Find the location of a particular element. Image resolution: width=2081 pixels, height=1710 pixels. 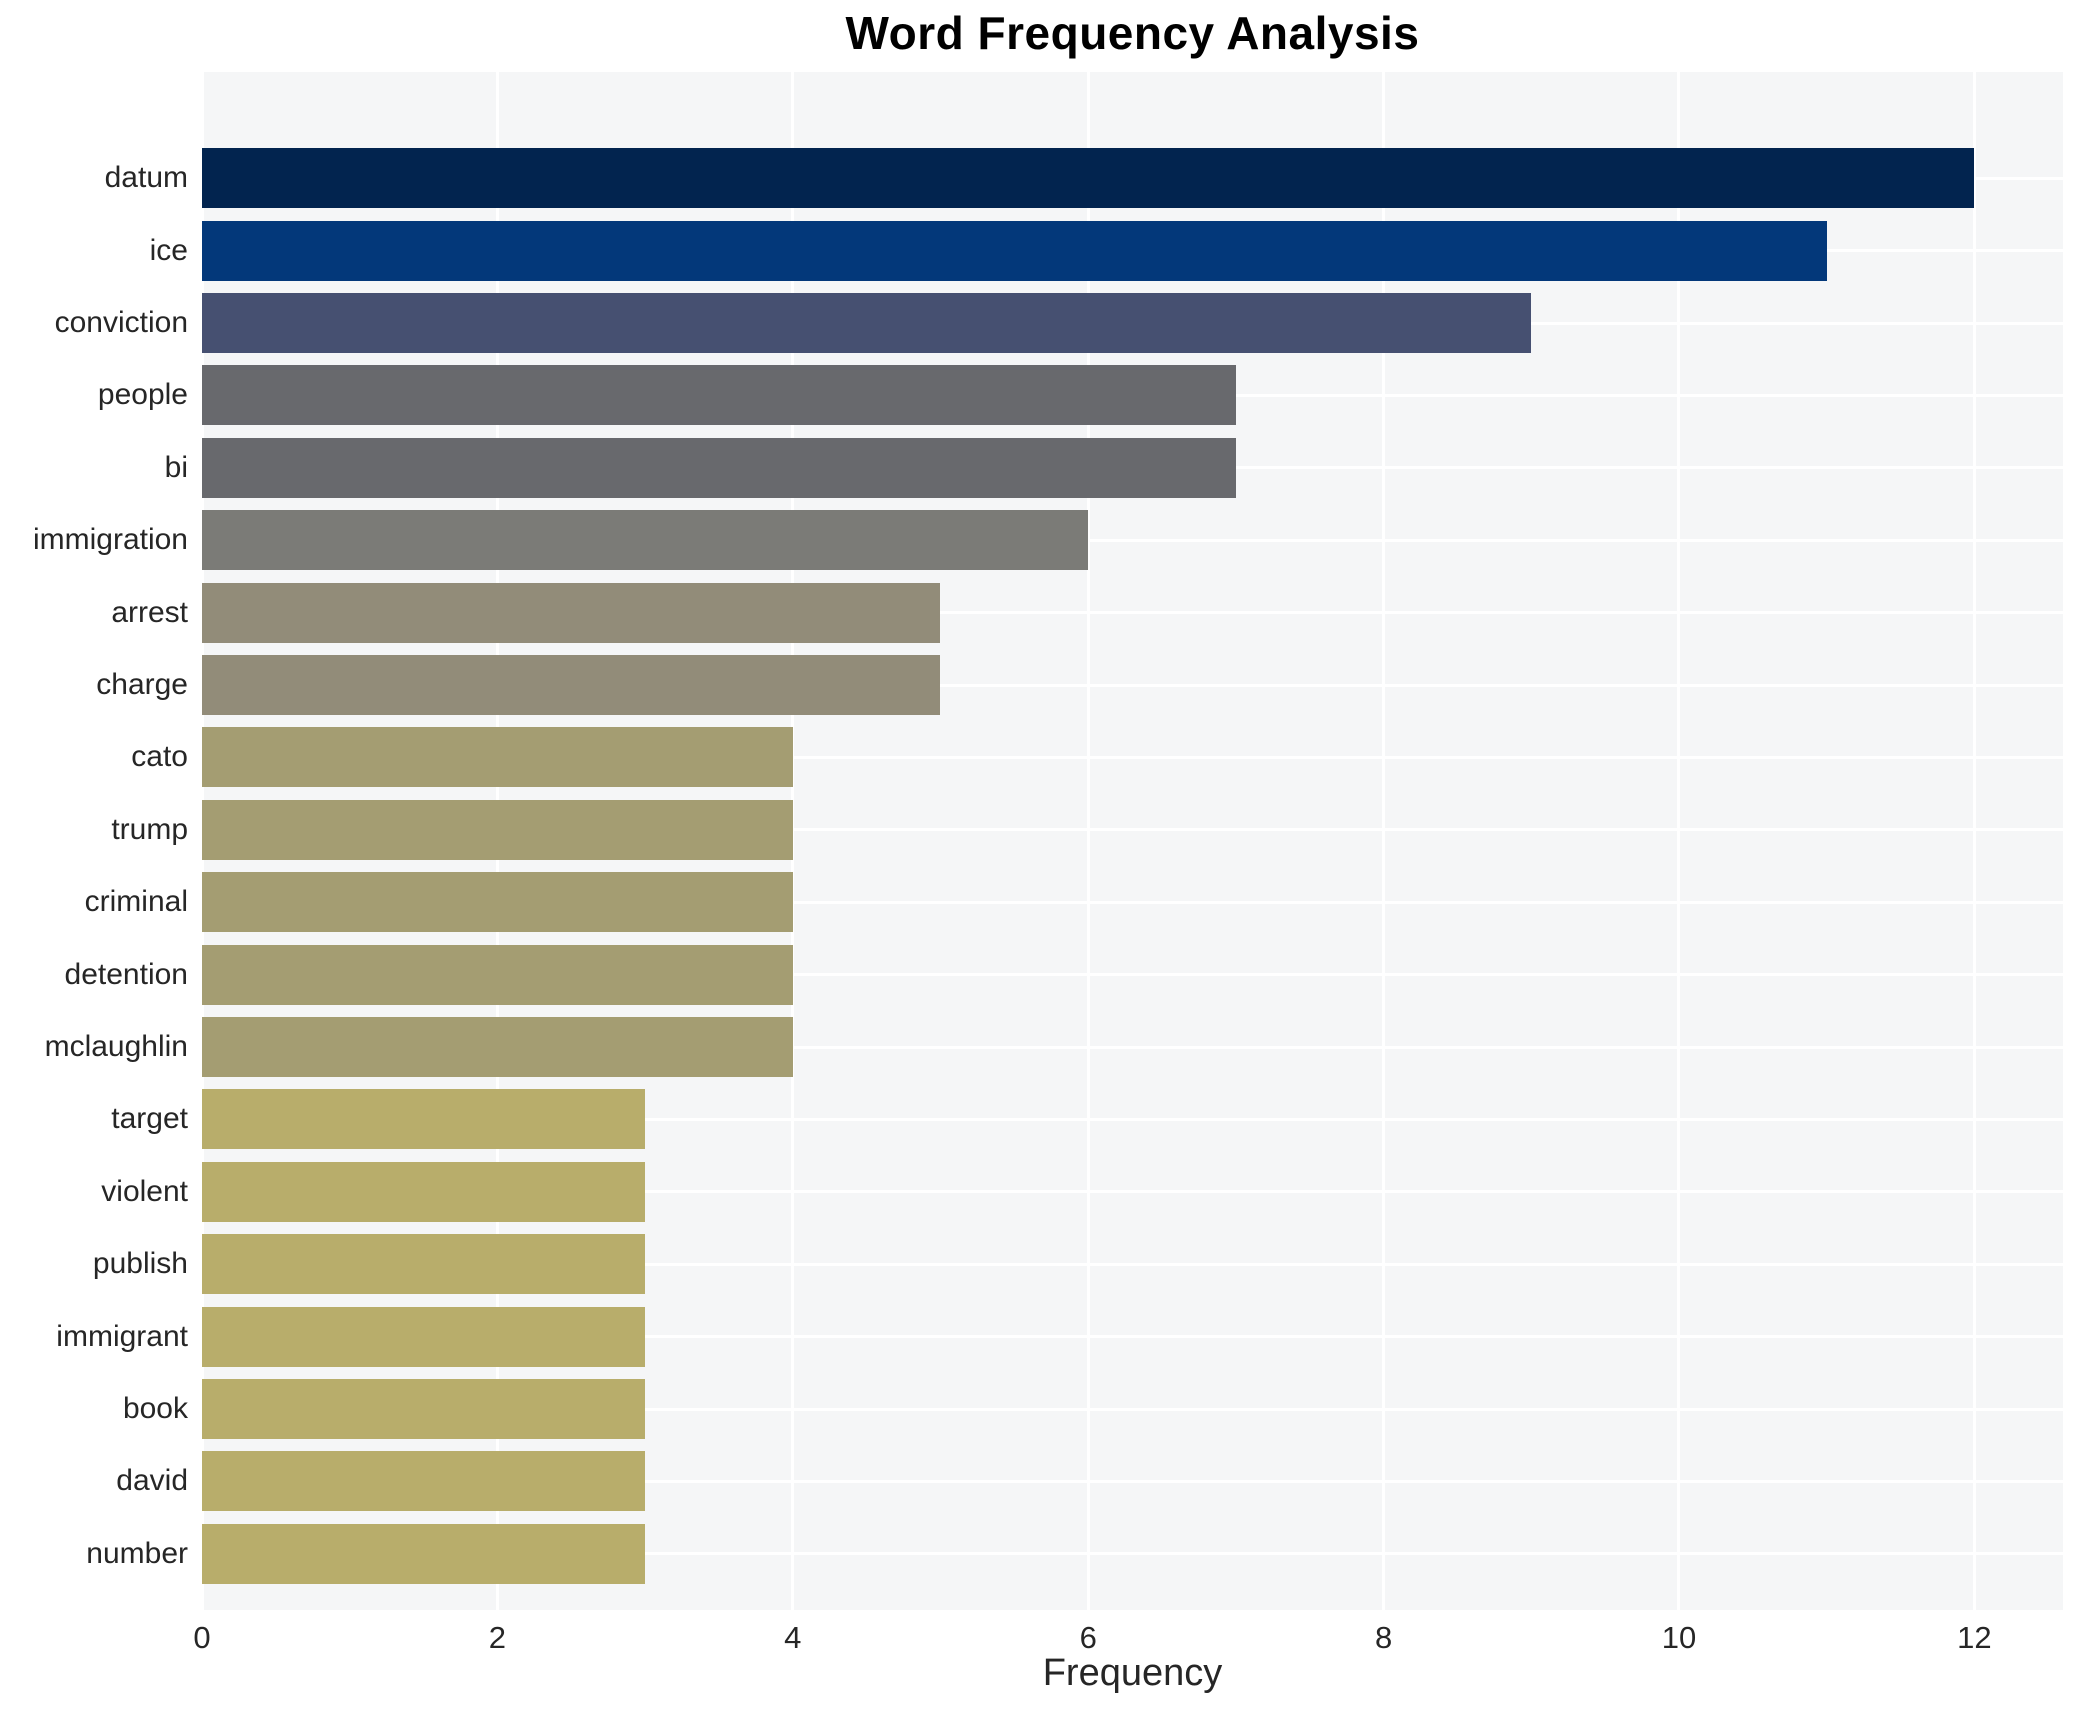

y-tick-label-number: number is located at coordinates (137, 1553).